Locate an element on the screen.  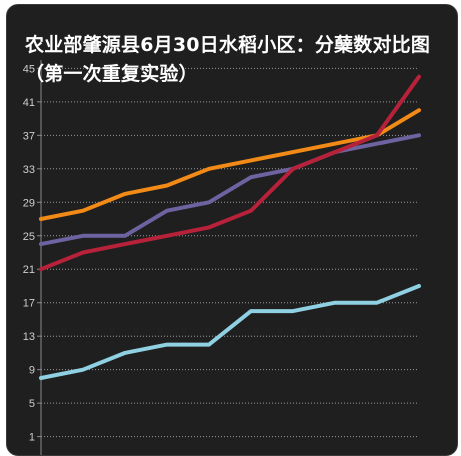
y-tick-label: 41 is located at coordinates (29, 103).